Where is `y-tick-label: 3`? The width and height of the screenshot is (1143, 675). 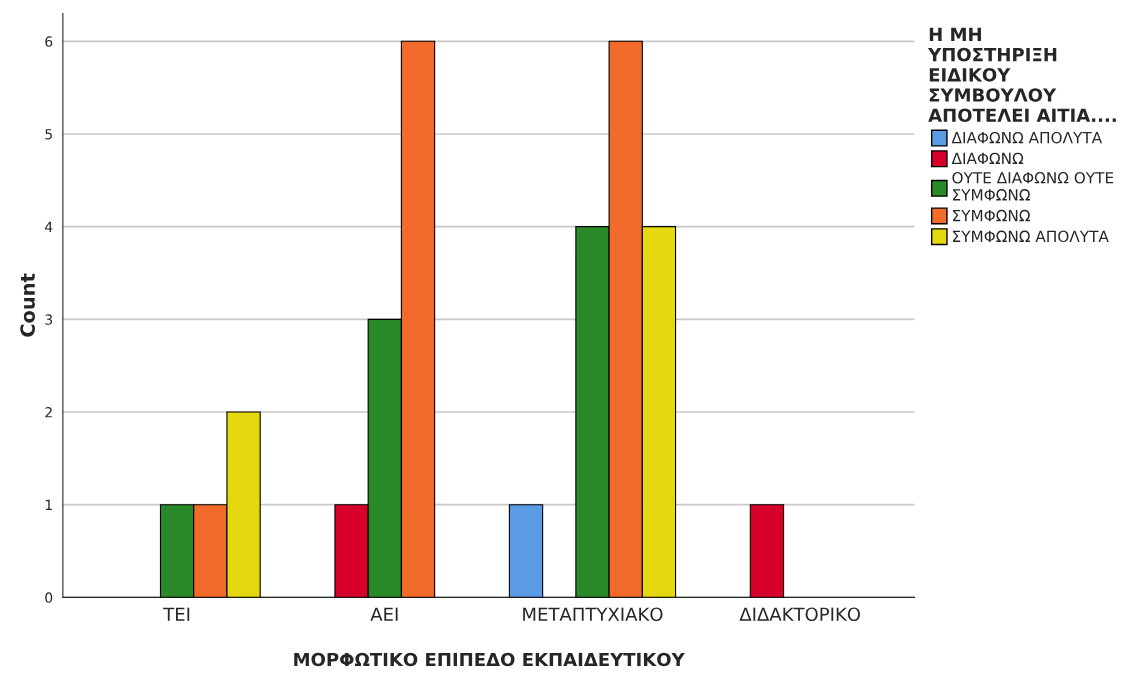 y-tick-label: 3 is located at coordinates (49, 319).